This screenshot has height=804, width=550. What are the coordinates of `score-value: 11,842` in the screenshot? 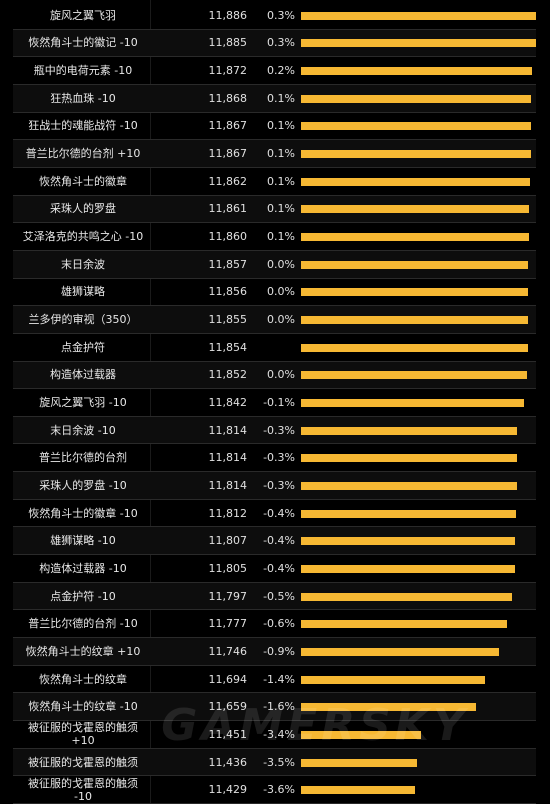 It's located at (228, 402).